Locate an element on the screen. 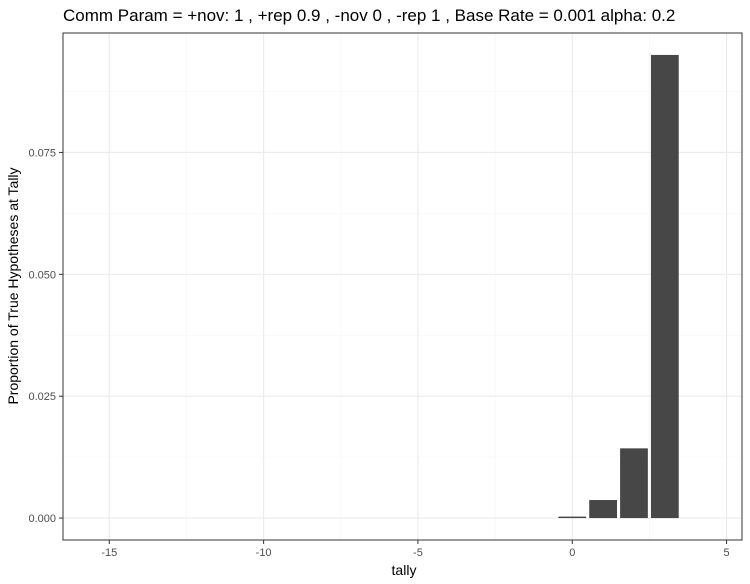  x-tick-label: -10 is located at coordinates (264, 553).